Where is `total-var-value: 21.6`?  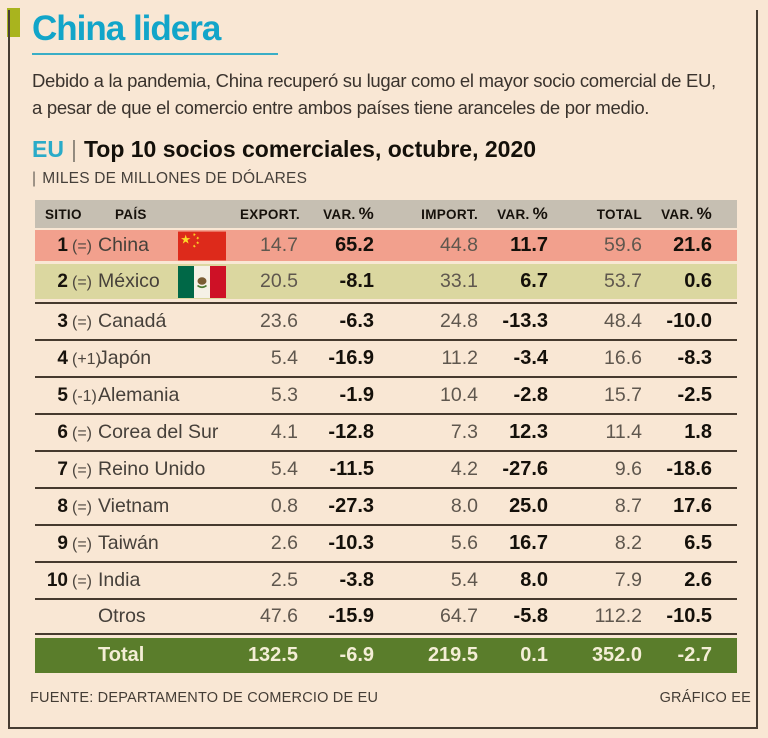 total-var-value: 21.6 is located at coordinates (692, 245).